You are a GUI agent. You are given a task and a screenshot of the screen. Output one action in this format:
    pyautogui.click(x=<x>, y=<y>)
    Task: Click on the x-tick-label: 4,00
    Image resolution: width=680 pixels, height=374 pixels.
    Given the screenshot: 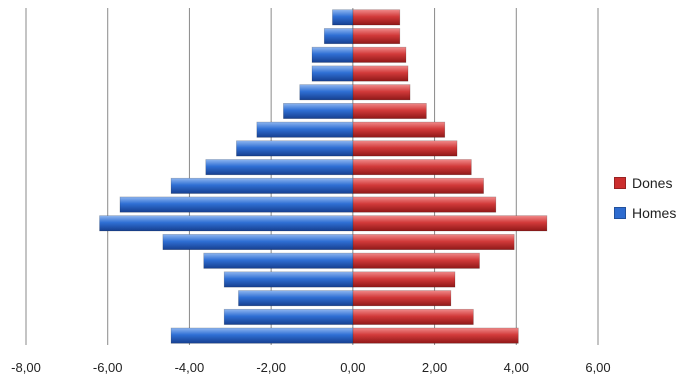 What is the action you would take?
    pyautogui.click(x=516, y=367)
    